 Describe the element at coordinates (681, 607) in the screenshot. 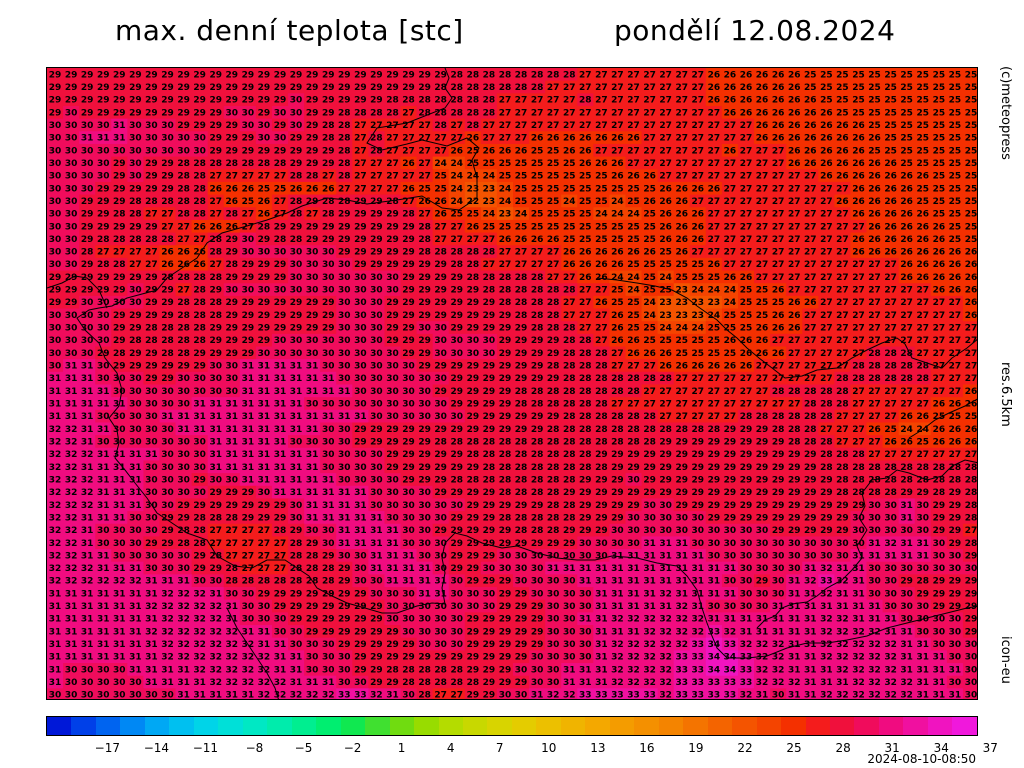

I see `temperature-value: 32` at that location.